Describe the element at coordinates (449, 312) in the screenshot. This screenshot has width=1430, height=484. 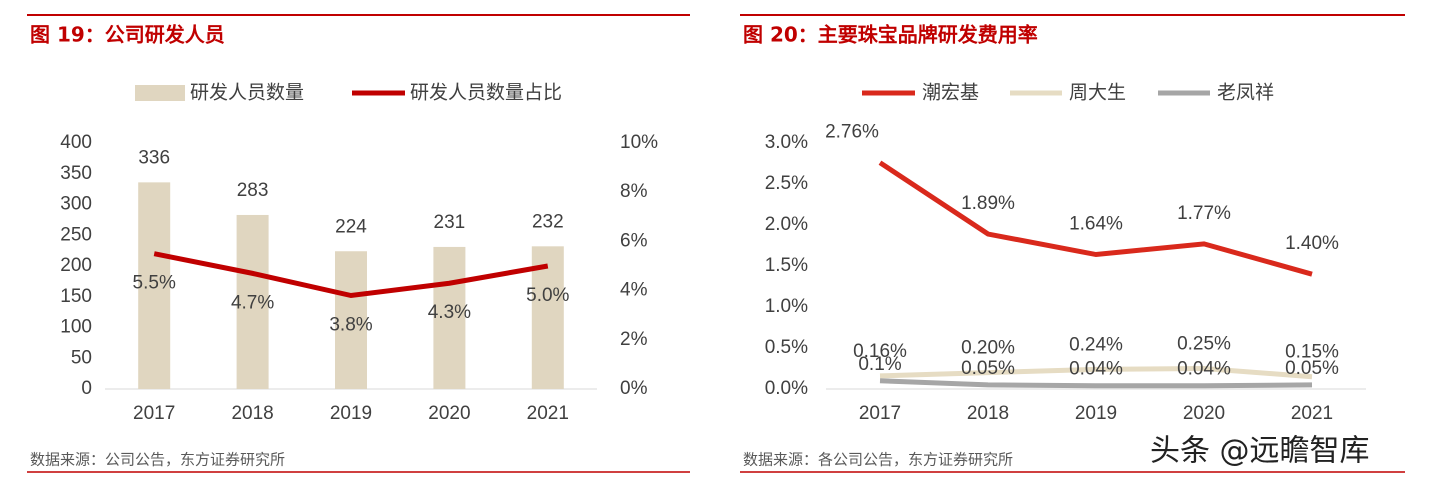
I see `data-label: 4.3%` at that location.